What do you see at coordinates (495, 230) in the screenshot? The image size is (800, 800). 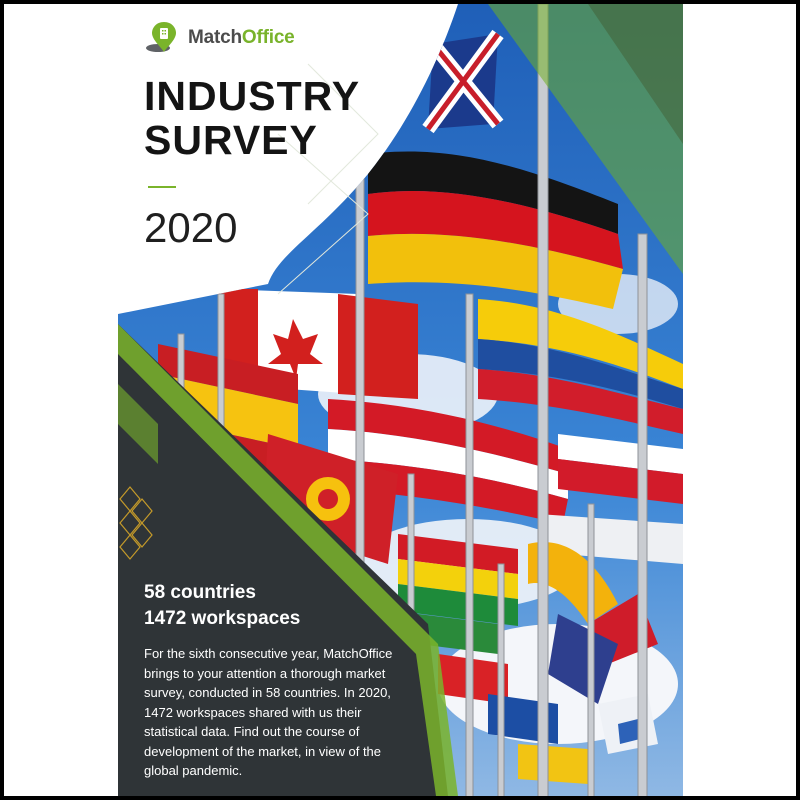 I see `flag-germany` at bounding box center [495, 230].